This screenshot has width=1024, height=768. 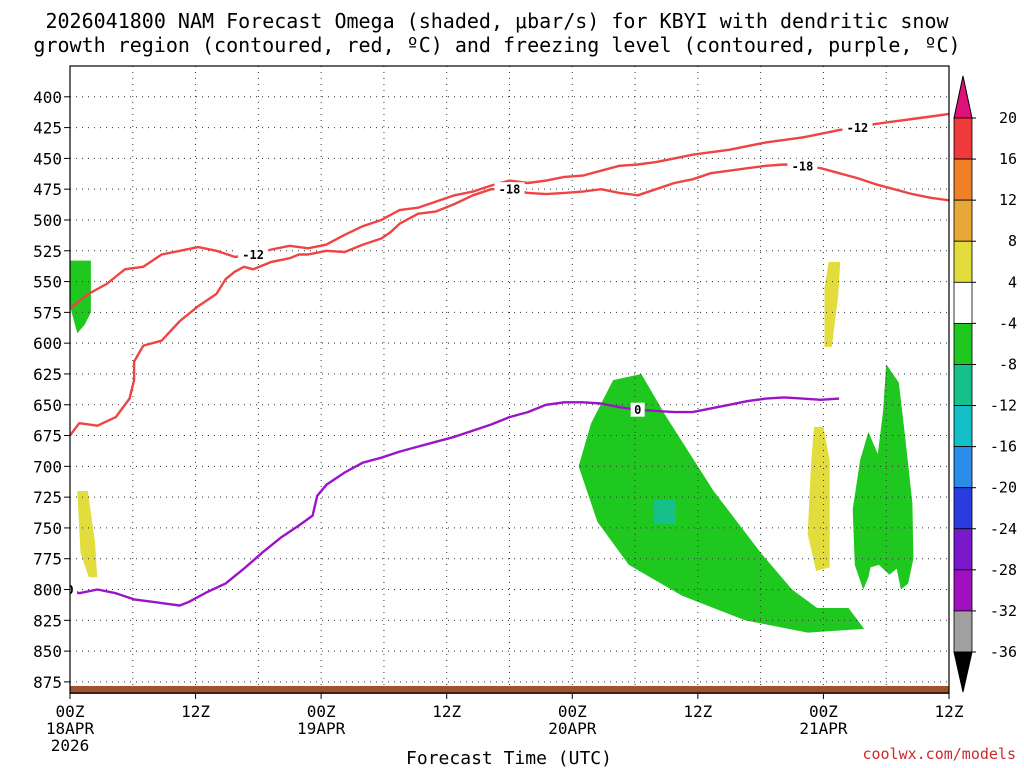 What do you see at coordinates (572, 728) in the screenshot?
I see `x-tick-label-4-1: 20APR` at bounding box center [572, 728].